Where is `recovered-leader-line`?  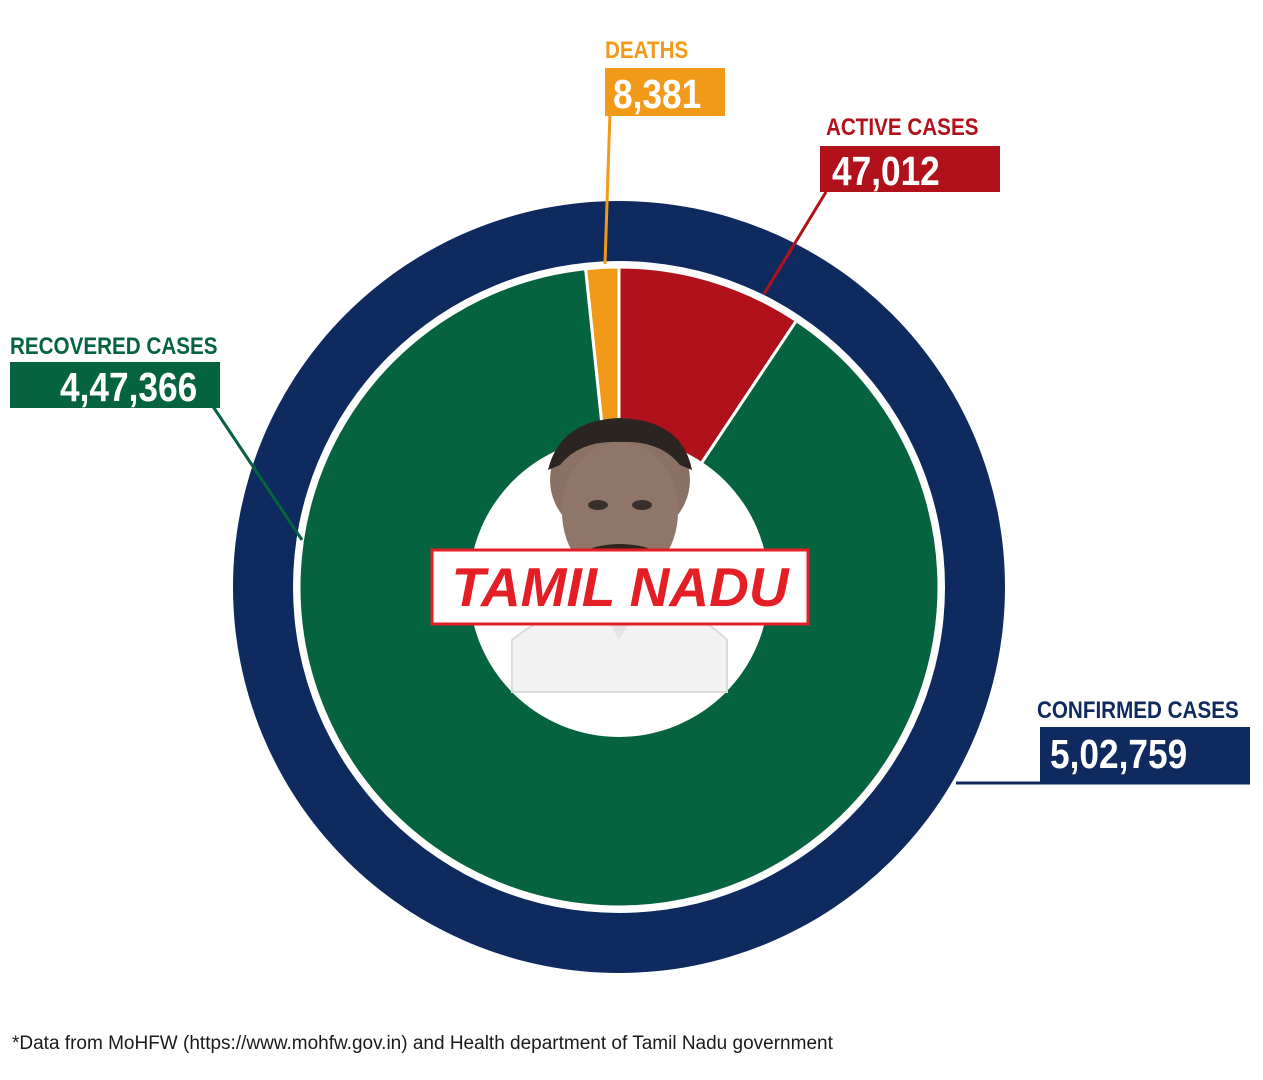
recovered-leader-line is located at coordinates (257, 472).